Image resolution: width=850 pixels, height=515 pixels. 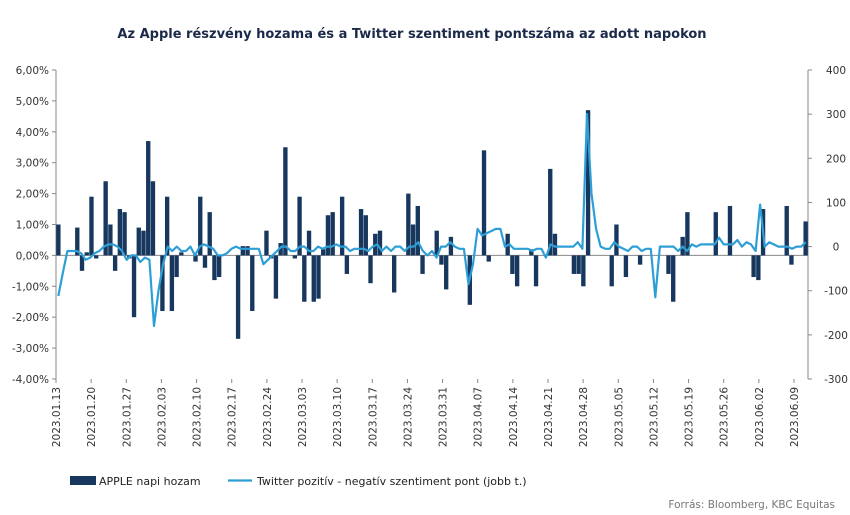 I want to click on x-axis-tick-label: 2023.03.31, so click(x=444, y=417).